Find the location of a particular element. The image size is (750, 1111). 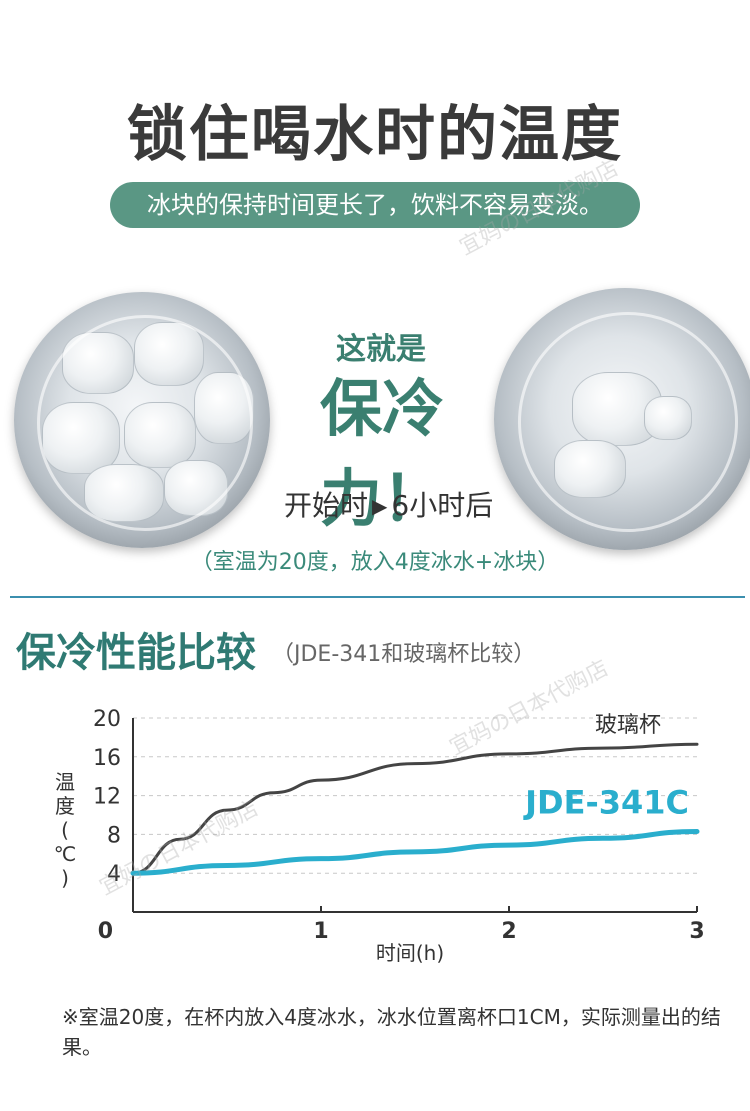

y-tick-label: 8 is located at coordinates (114, 835).